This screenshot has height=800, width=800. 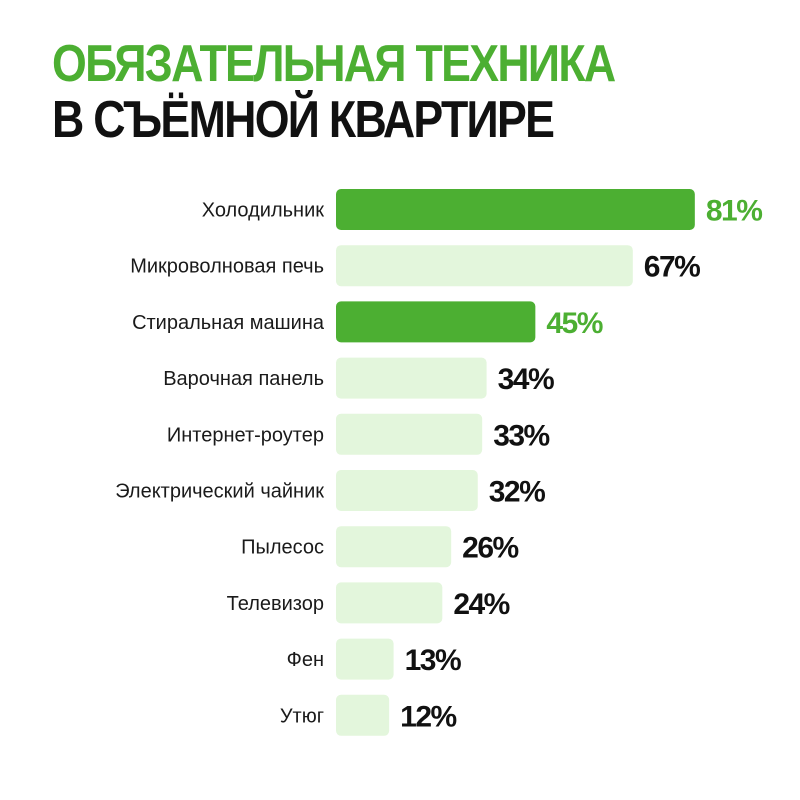 I want to click on title-line-2: В СЪЁМНОЙ КВАРТИРЕ, so click(x=303, y=120).